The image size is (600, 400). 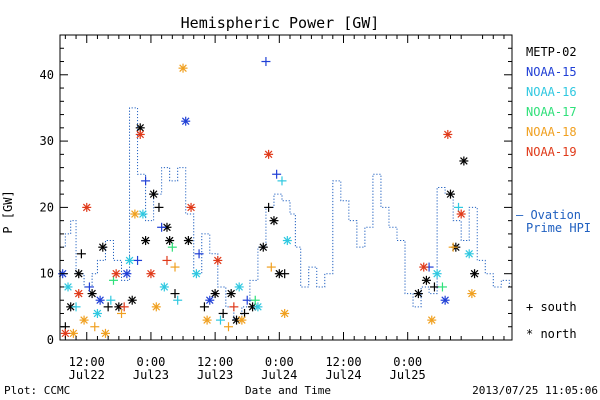 I want to click on legend-entry: METP-02, so click(x=551, y=52).